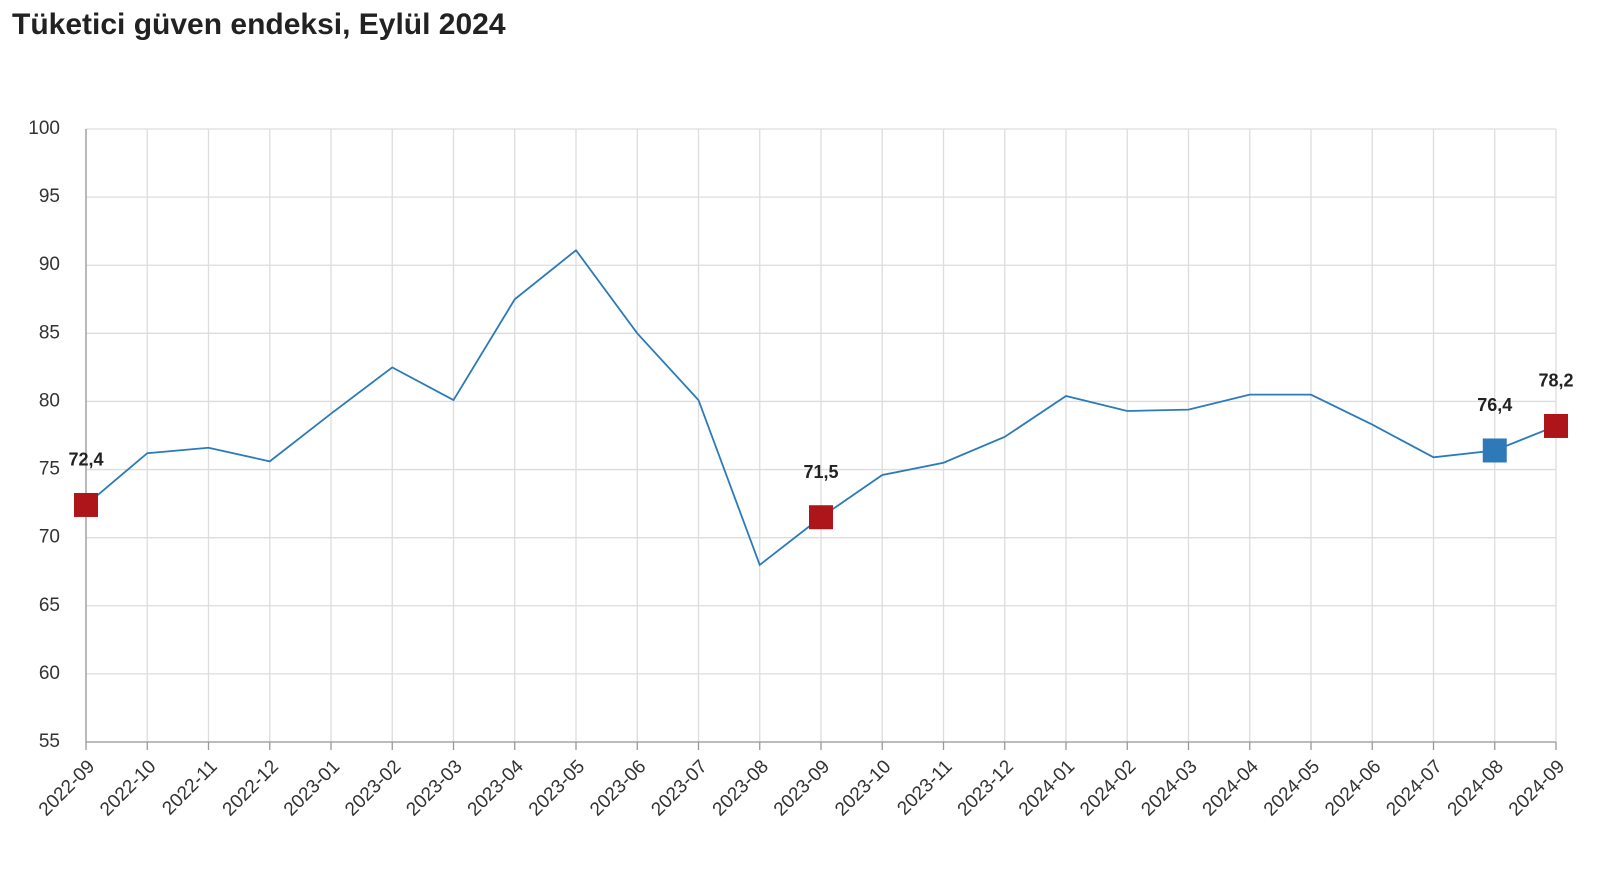 This screenshot has height=872, width=1614. Describe the element at coordinates (49, 469) in the screenshot. I see `y-tick-label: 75` at that location.